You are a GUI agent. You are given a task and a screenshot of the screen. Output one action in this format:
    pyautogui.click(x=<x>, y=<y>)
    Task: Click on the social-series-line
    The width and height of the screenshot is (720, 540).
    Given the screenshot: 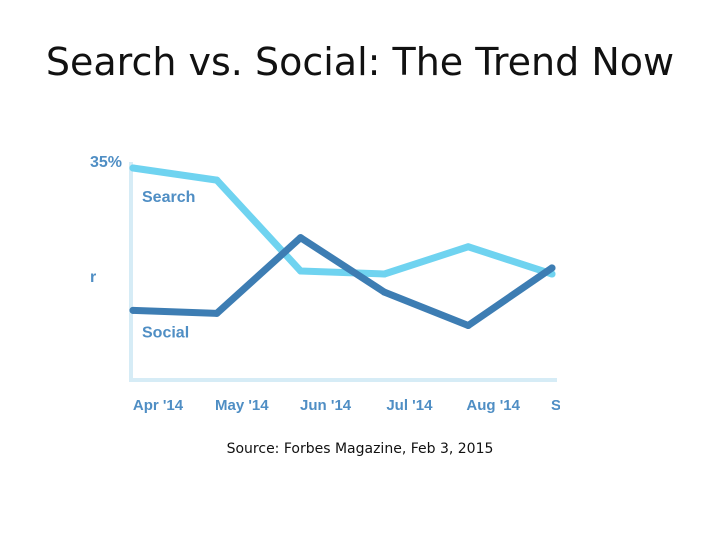 What is the action you would take?
    pyautogui.click(x=342, y=281)
    